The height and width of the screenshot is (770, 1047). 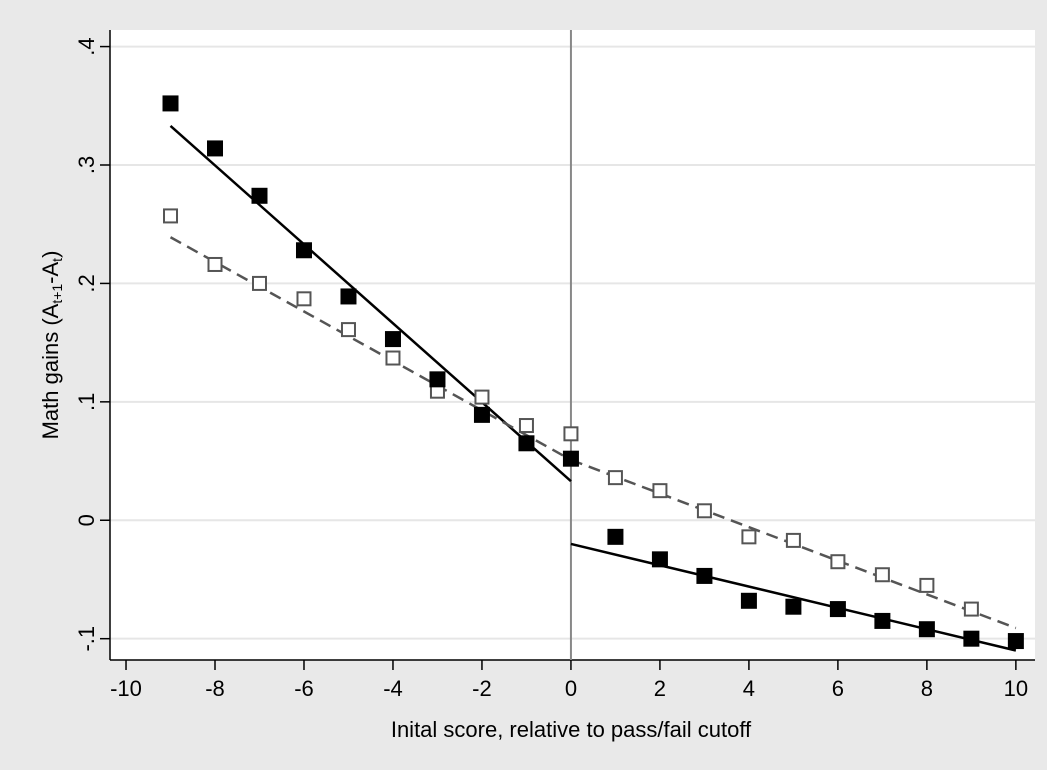 I want to click on y-label-part: ), so click(x=50, y=254).